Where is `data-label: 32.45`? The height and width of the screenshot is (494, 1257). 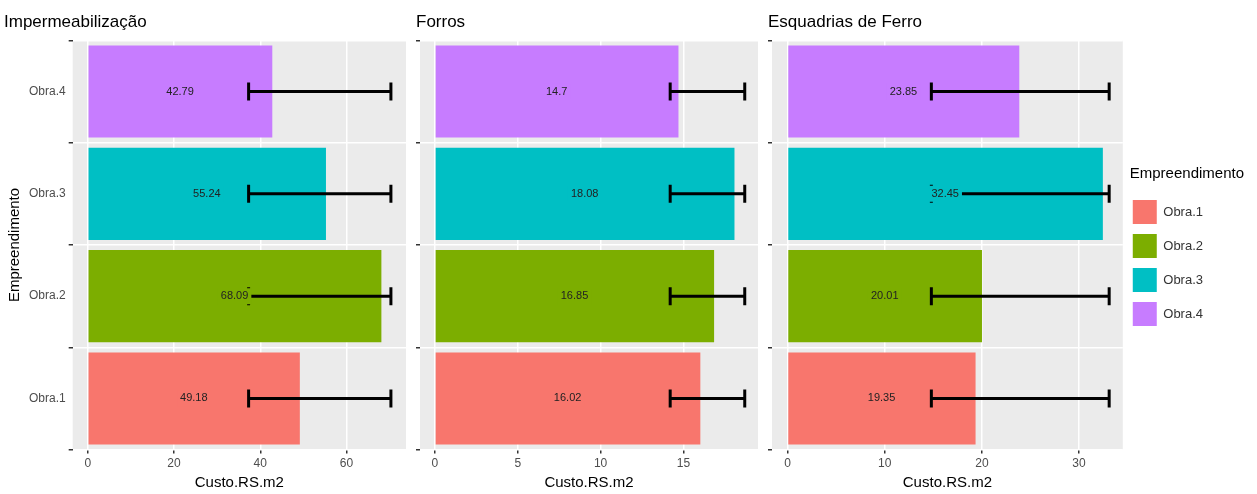 data-label: 32.45 is located at coordinates (945, 192).